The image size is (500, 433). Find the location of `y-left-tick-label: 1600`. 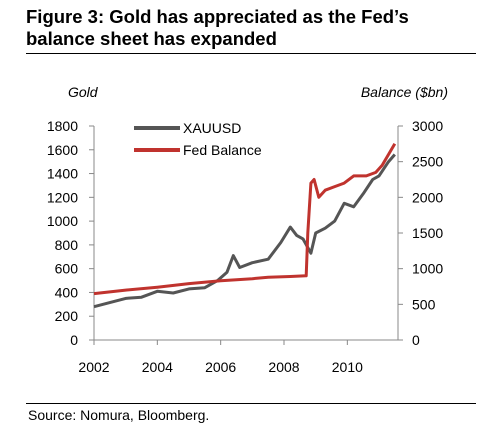

y-left-tick-label: 1600 is located at coordinates (62, 150).